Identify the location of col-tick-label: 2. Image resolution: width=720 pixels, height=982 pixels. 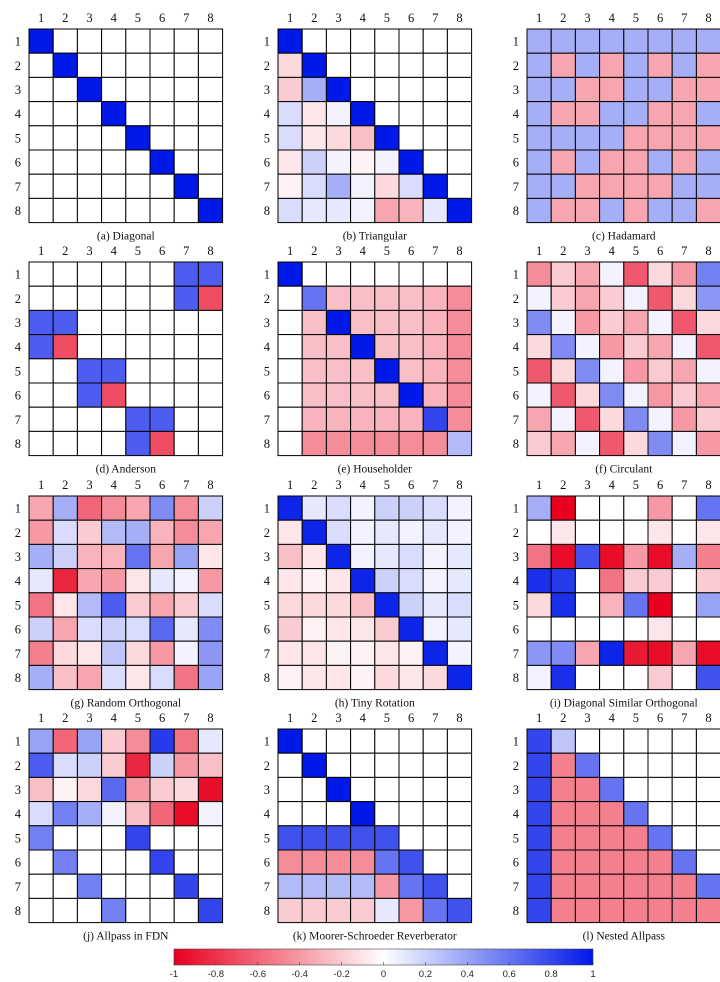
(65, 251).